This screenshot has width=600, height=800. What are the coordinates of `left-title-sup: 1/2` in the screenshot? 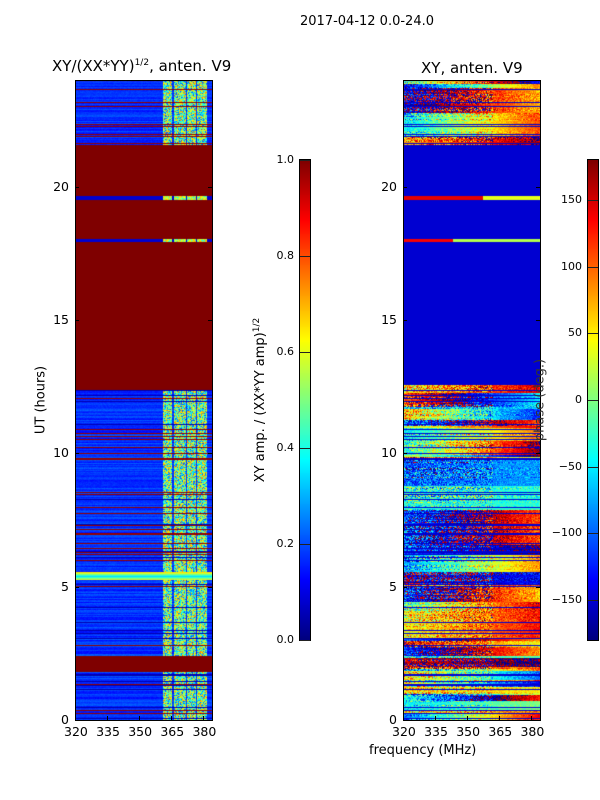 It's located at (142, 63).